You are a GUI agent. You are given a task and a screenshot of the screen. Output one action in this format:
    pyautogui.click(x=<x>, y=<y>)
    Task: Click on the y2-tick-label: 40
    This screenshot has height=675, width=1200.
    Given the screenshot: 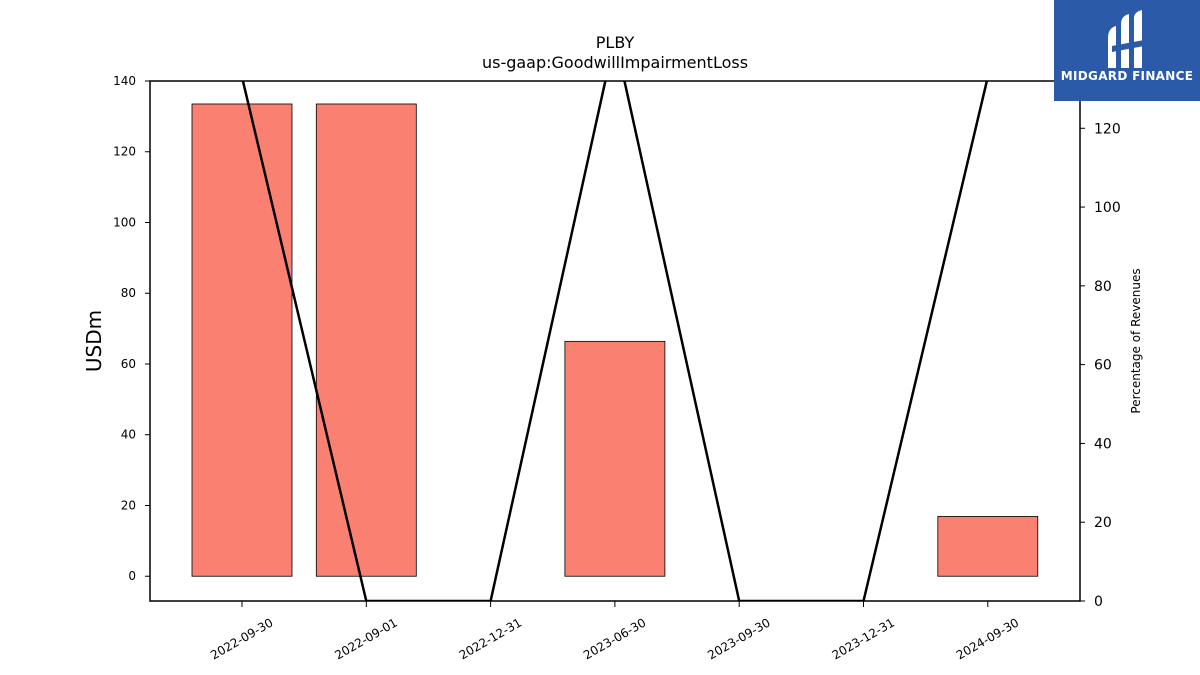 What is the action you would take?
    pyautogui.click(x=1103, y=444)
    